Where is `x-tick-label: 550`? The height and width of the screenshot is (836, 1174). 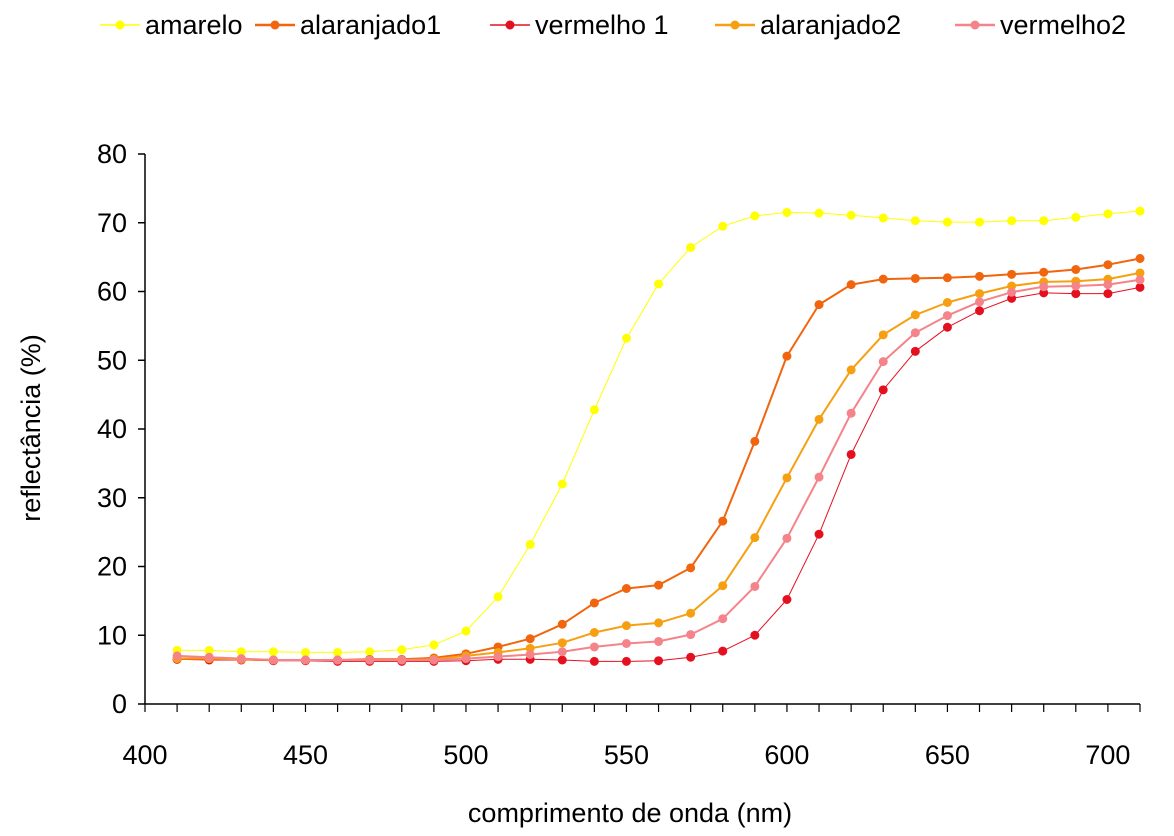 x-tick-label: 550 is located at coordinates (626, 755).